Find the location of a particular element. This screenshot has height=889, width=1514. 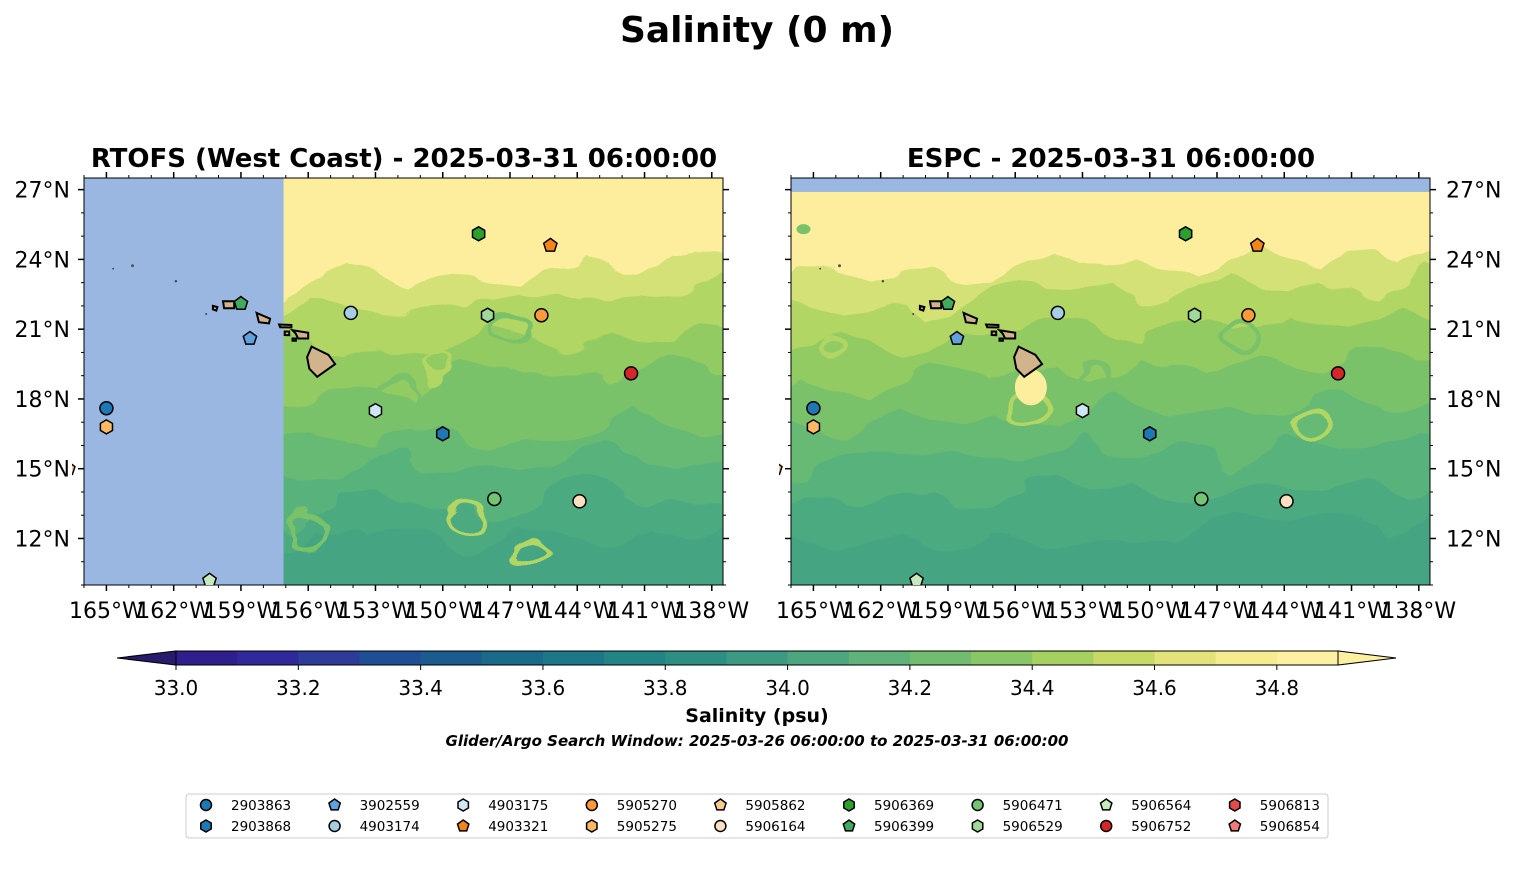

legend-label-4903175: 4903175 is located at coordinates (518, 806).